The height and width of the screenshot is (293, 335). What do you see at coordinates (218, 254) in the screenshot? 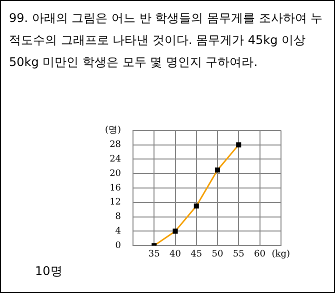
I see `x-tick-label: 50` at bounding box center [218, 254].